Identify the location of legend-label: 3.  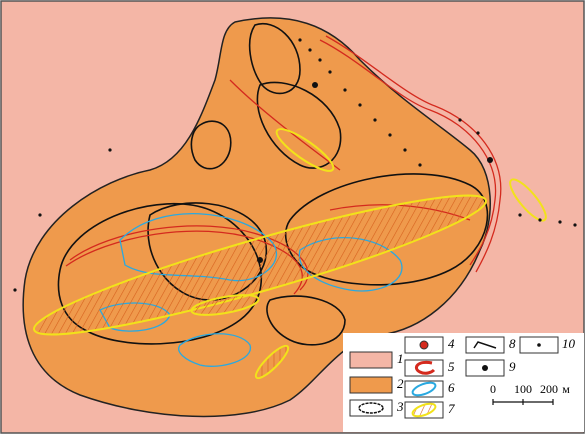
(400, 406).